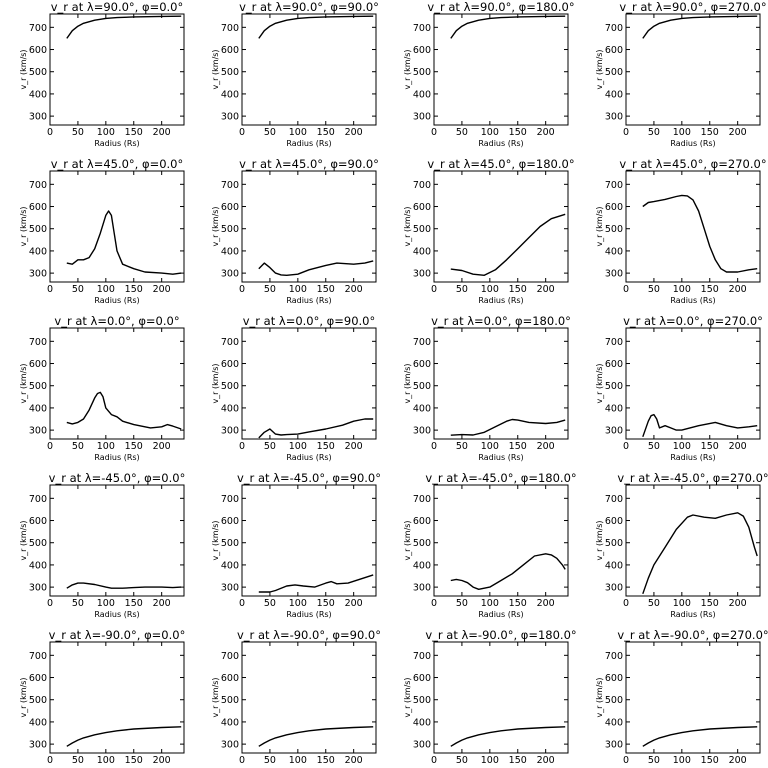 Image resolution: width=768 pixels, height=768 pixels. What do you see at coordinates (309, 635) in the screenshot?
I see `panel-title: v_r at λ=-90.0°, φ=90.0°` at bounding box center [309, 635].